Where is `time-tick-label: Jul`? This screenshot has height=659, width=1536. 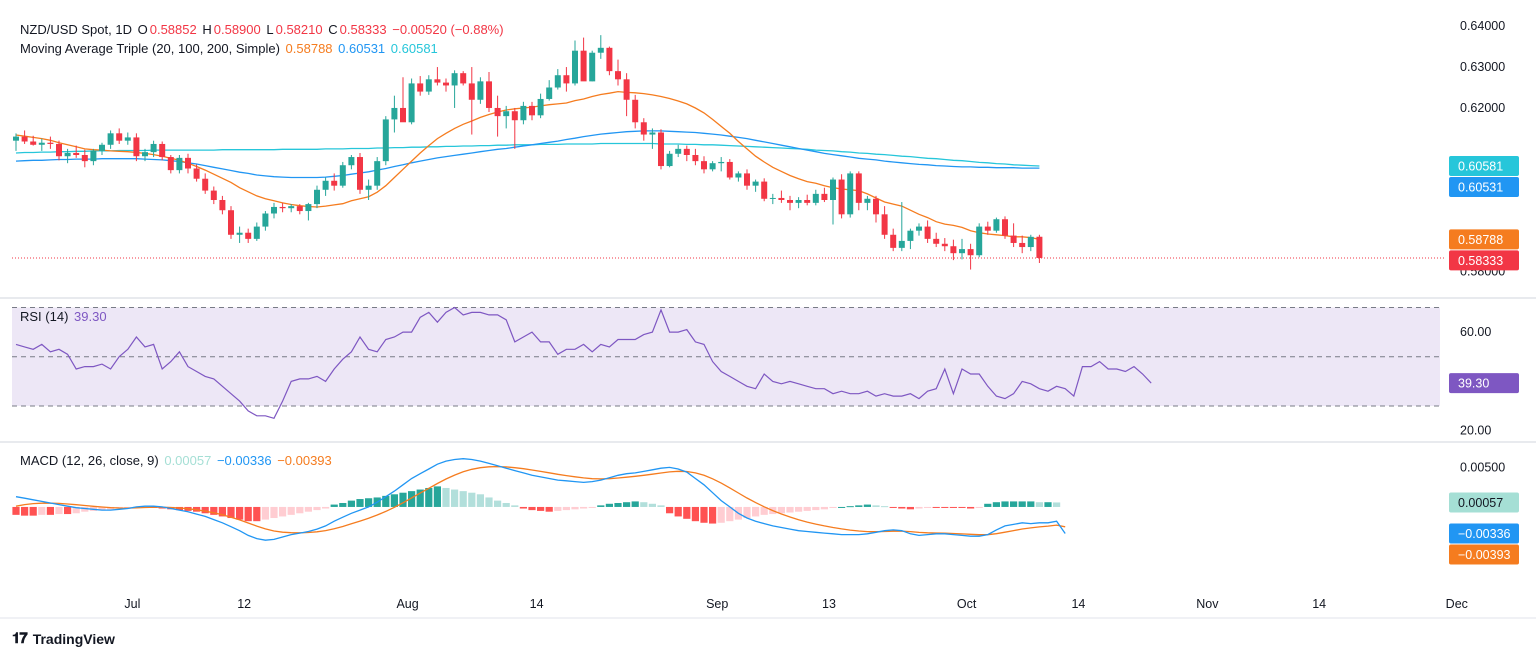
time-tick-label: Jul is located at coordinates (132, 604).